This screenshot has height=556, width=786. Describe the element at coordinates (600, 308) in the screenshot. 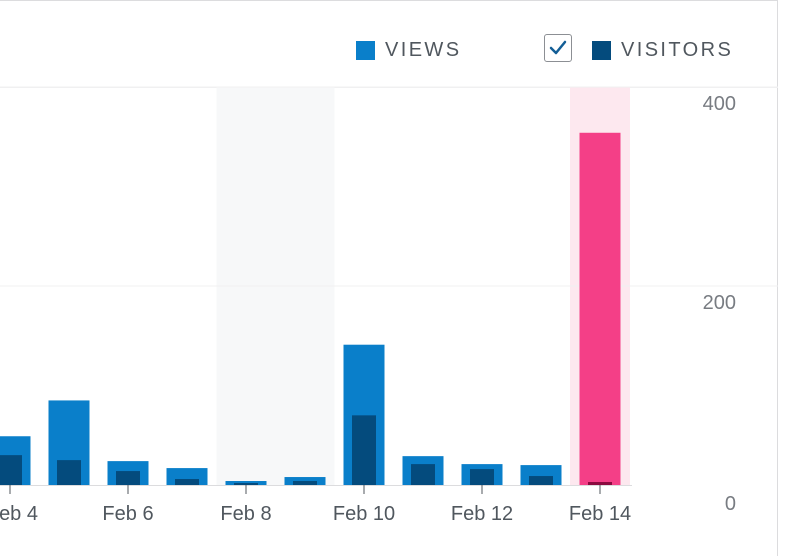

I see `views-bar` at that location.